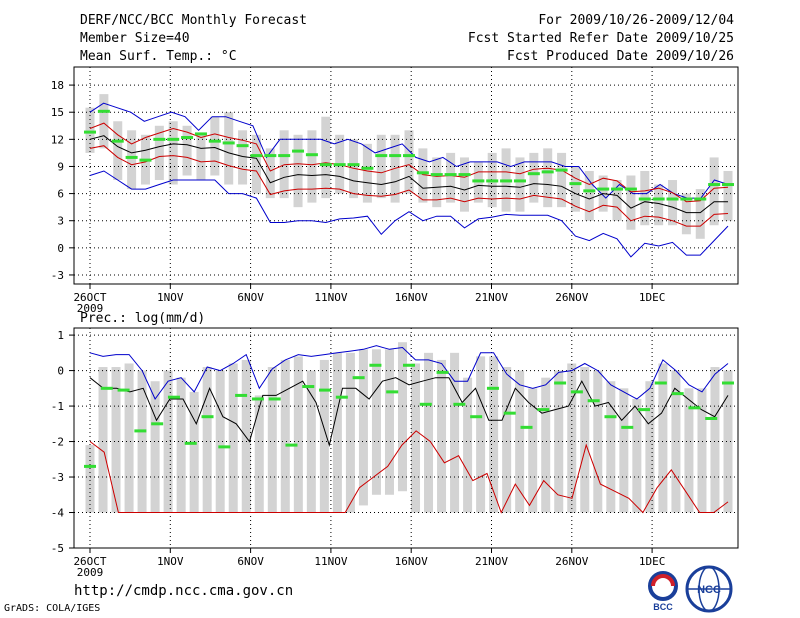 The width and height of the screenshot is (800, 618). I want to click on member-size: Member Size=40, so click(135, 38).